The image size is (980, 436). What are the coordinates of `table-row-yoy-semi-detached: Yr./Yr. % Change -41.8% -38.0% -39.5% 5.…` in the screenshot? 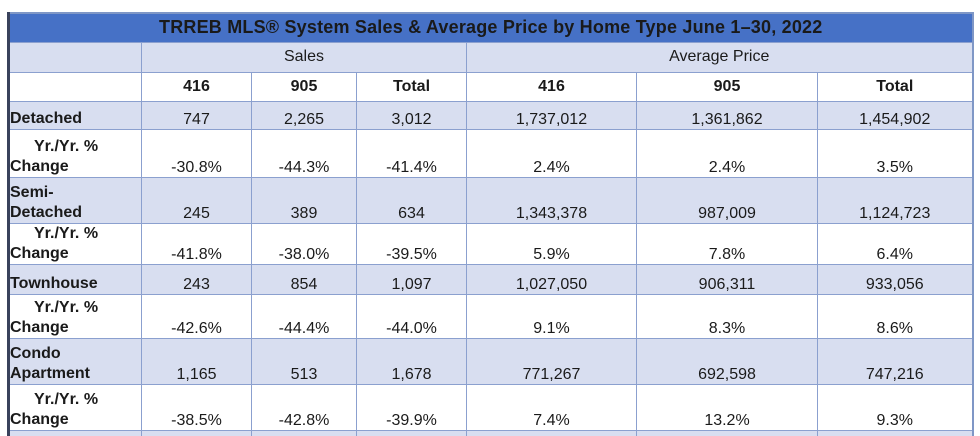 It's located at (490, 243).